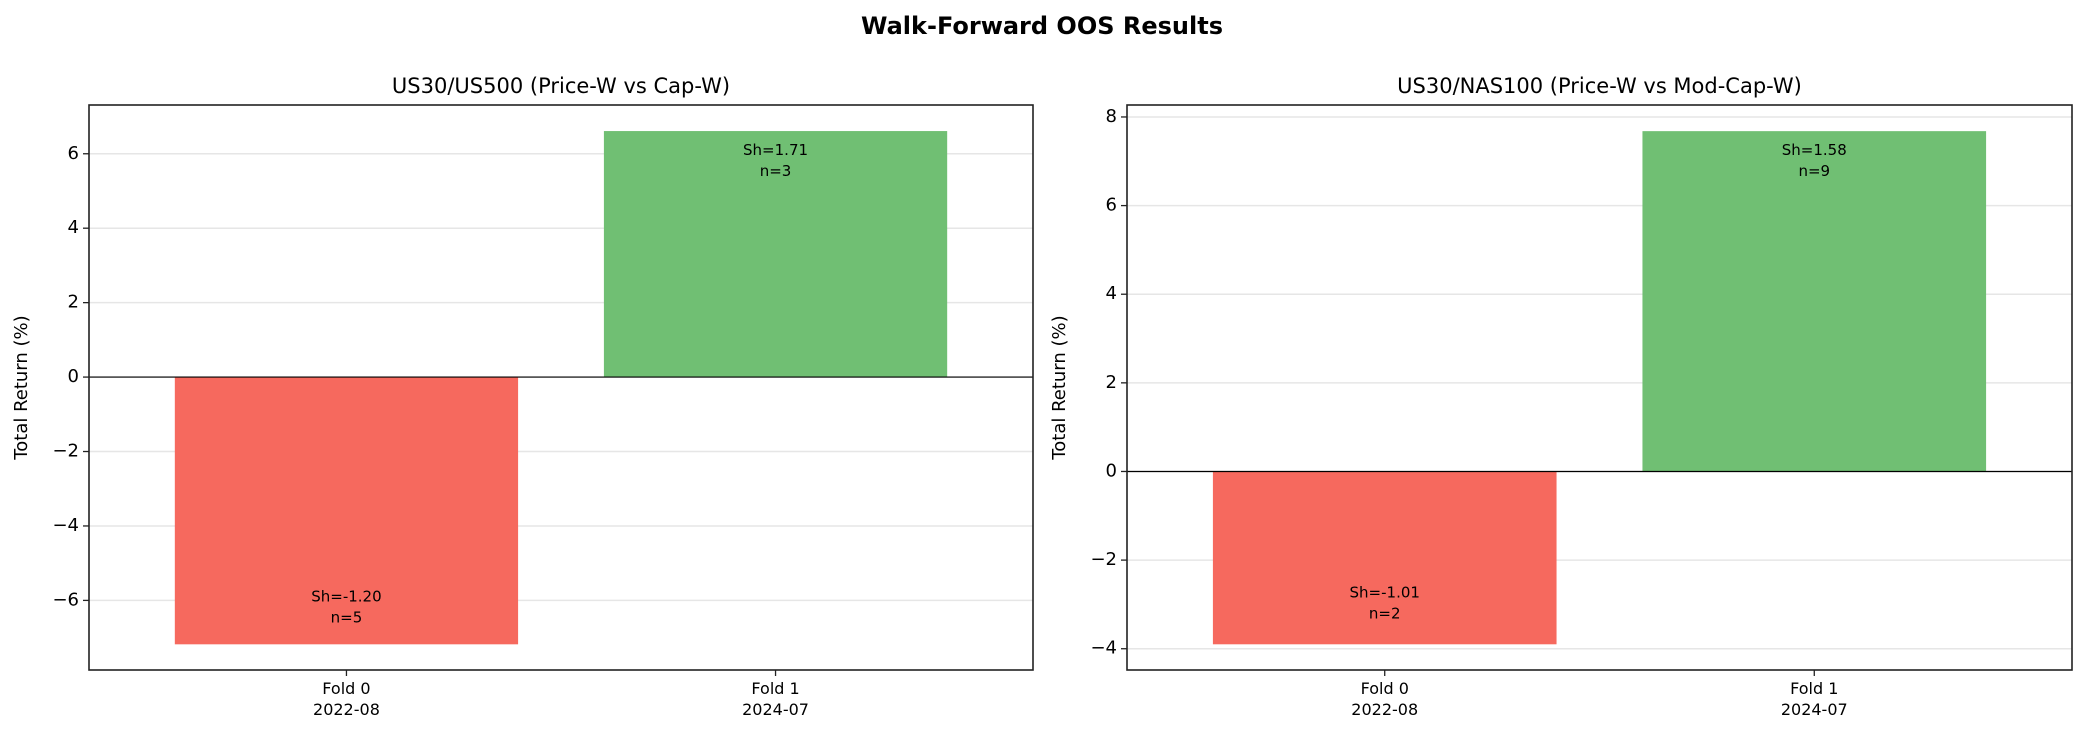 This screenshot has height=741, width=2084. What do you see at coordinates (1599, 86) in the screenshot?
I see `subplot-title: US30/NAS100 (Price-W vs Mod-Cap-W)` at bounding box center [1599, 86].